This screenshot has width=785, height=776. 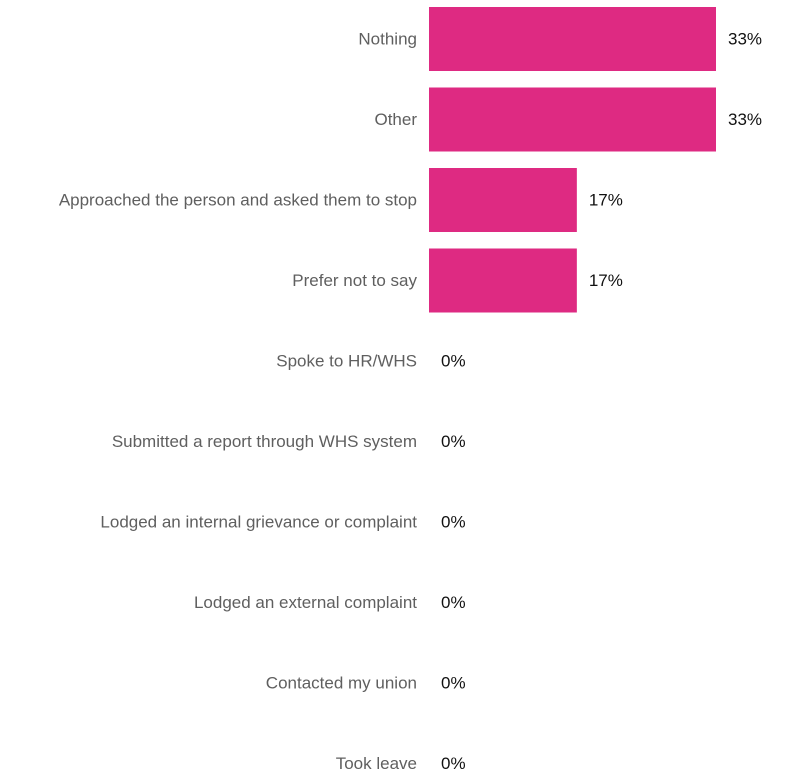 I want to click on category-label: Submitted a report through WHS system, so click(x=264, y=441).